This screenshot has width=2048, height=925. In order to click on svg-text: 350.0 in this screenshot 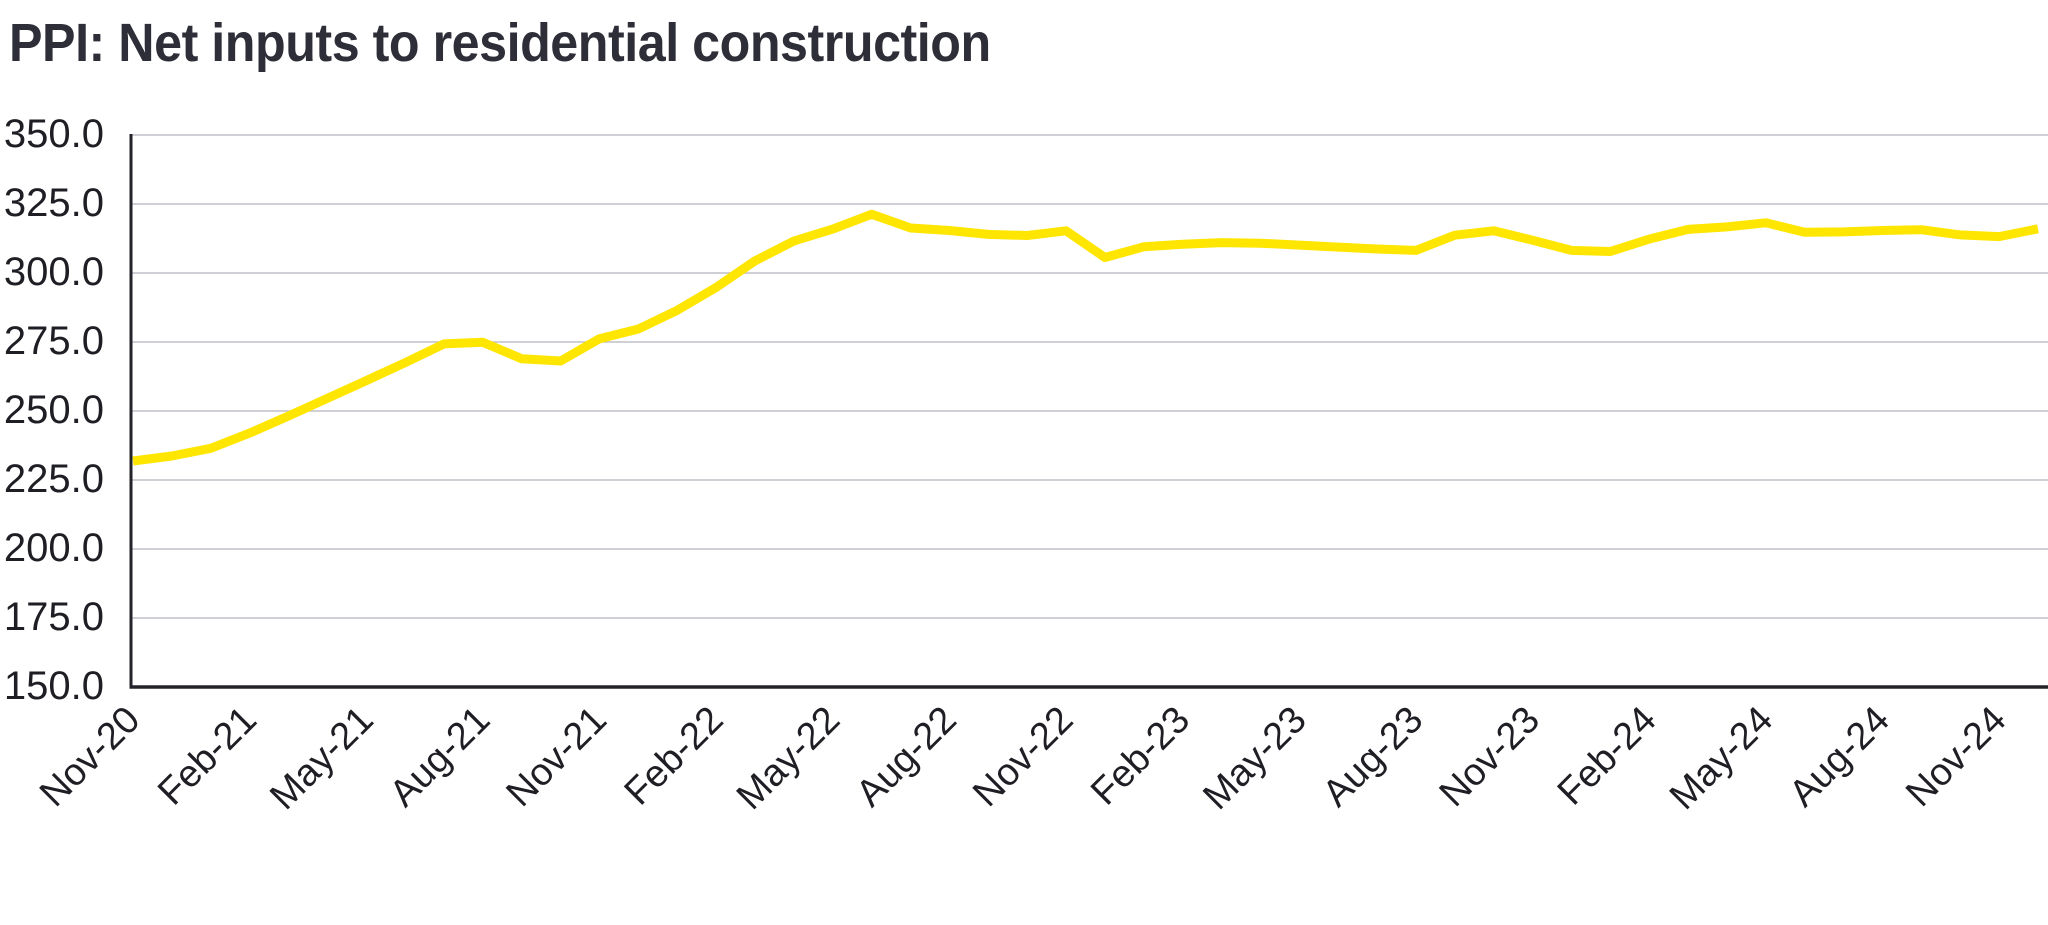, I will do `click(54, 134)`.